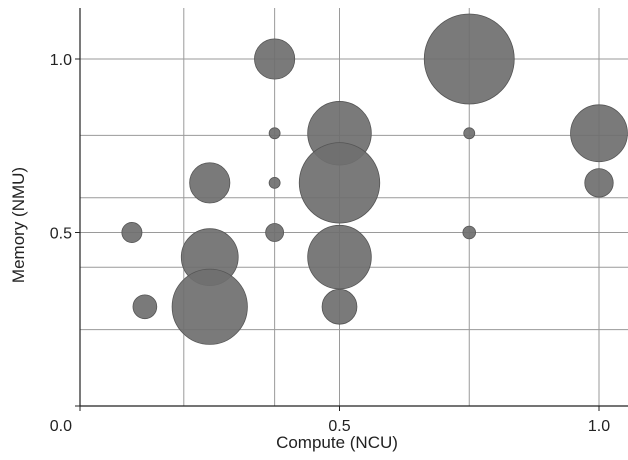 This screenshot has height=460, width=628. What do you see at coordinates (599, 426) in the screenshot?
I see `x-tick-label: 1.0` at bounding box center [599, 426].